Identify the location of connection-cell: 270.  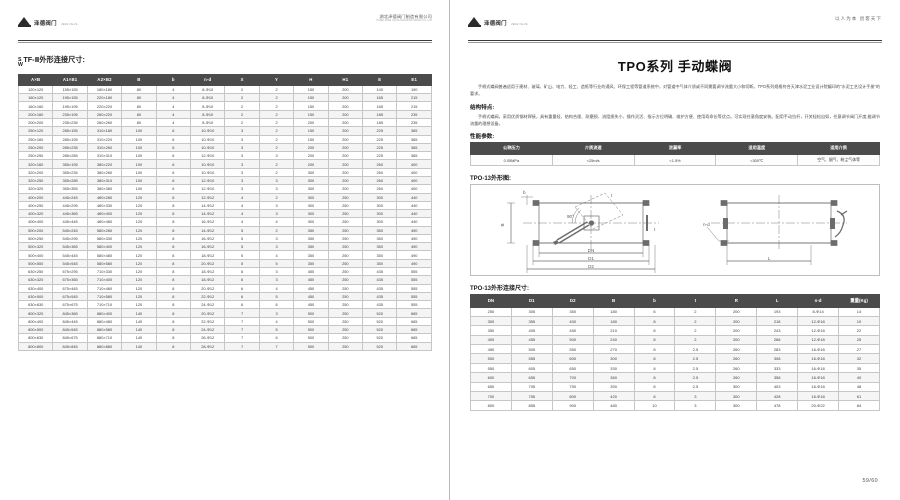
(613, 349).